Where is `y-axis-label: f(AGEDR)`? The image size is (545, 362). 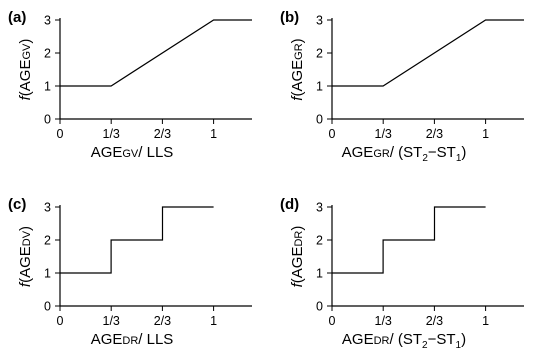 y-axis-label: f(AGEDR) is located at coordinates (297, 257).